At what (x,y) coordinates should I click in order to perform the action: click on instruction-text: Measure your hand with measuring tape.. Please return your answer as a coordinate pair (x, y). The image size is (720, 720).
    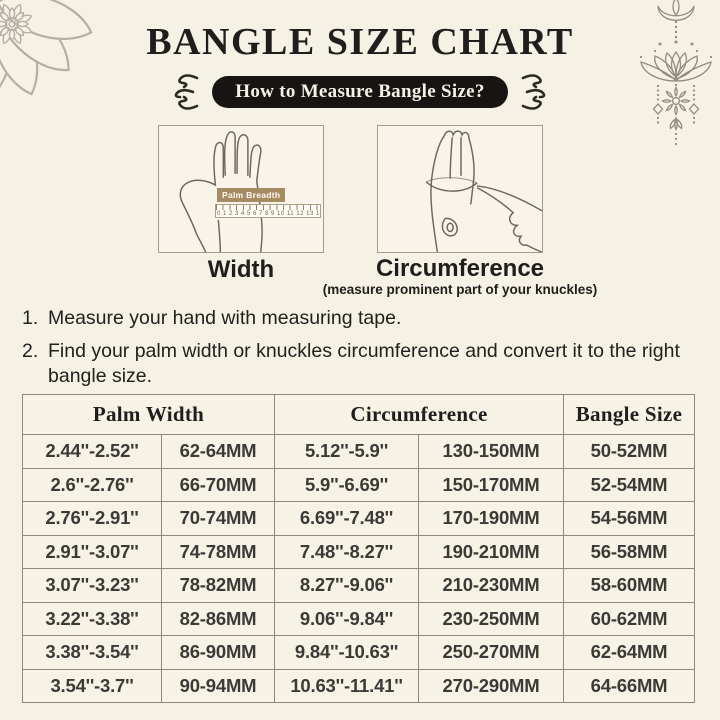
    Looking at the image, I should click on (225, 318).